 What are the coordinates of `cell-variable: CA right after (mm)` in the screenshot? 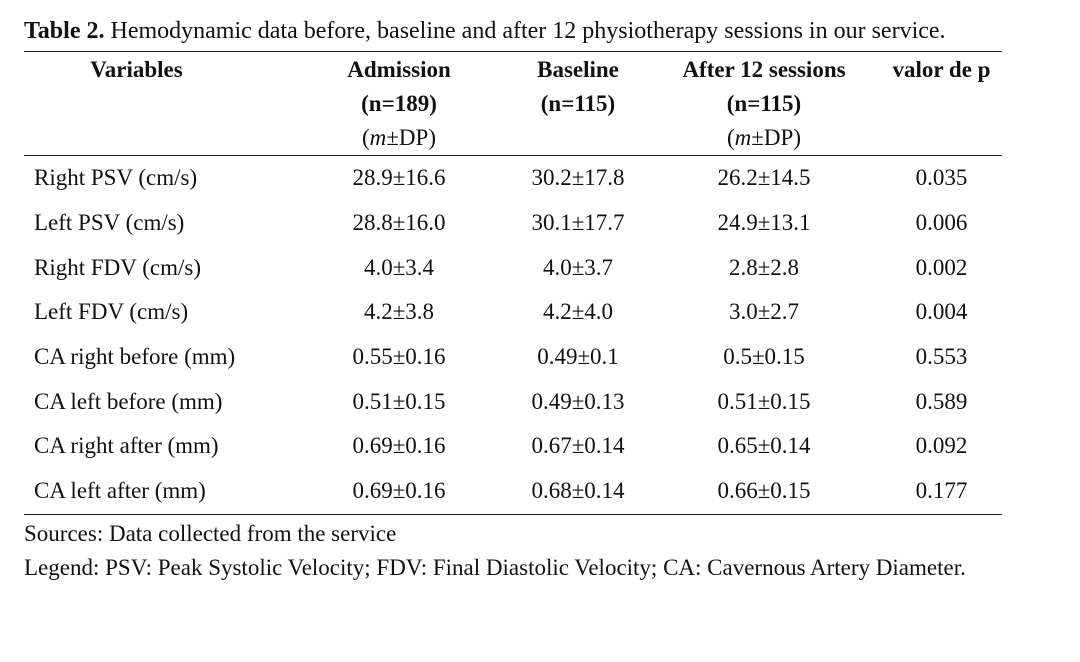 It's located at (126, 446).